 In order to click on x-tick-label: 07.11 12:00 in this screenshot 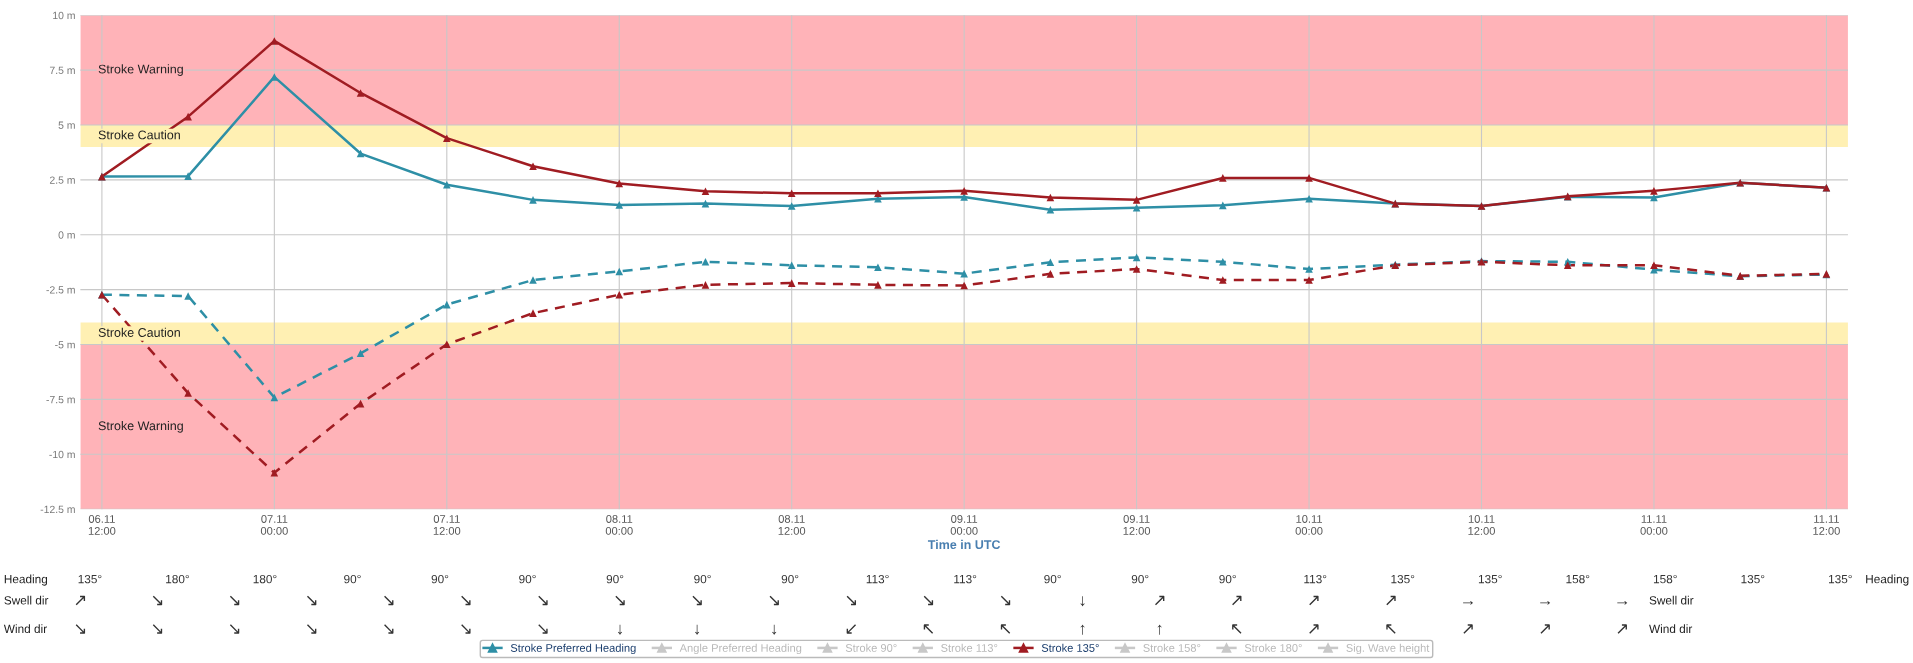, I will do `click(447, 525)`.